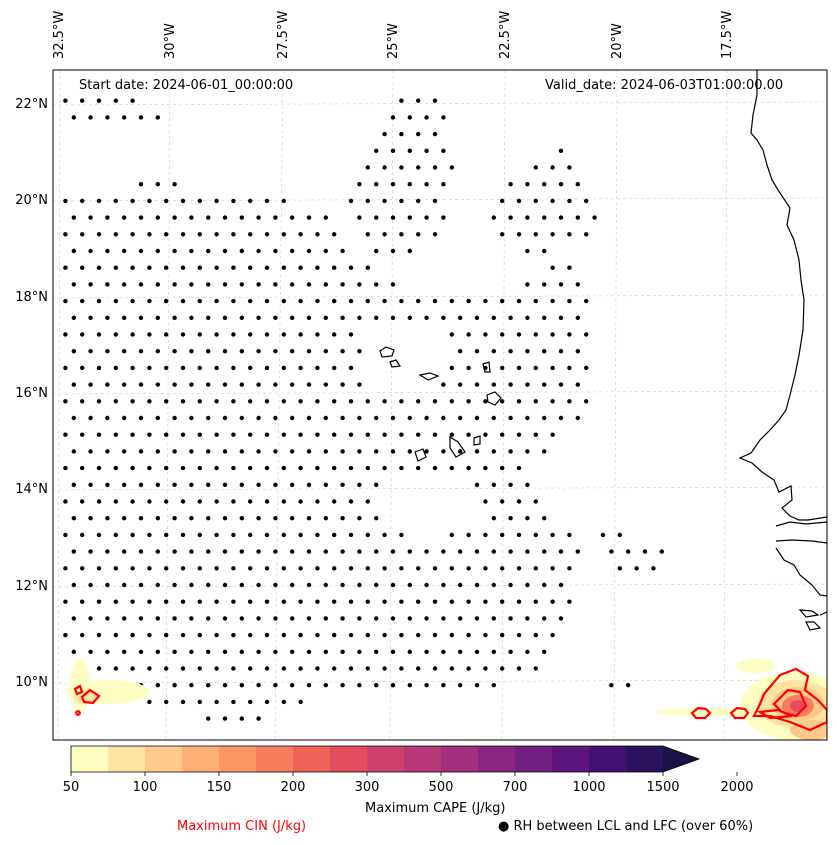  What do you see at coordinates (441, 787) in the screenshot?
I see `colorbar-tick-500: 500` at bounding box center [441, 787].